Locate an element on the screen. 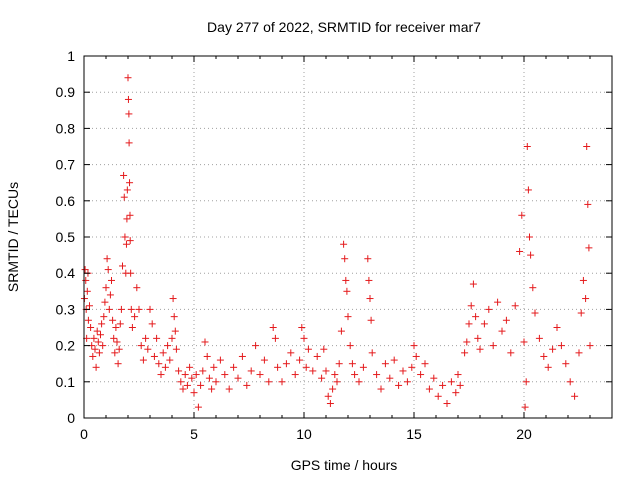  y-tick-label: 0.2 is located at coordinates (66, 346).